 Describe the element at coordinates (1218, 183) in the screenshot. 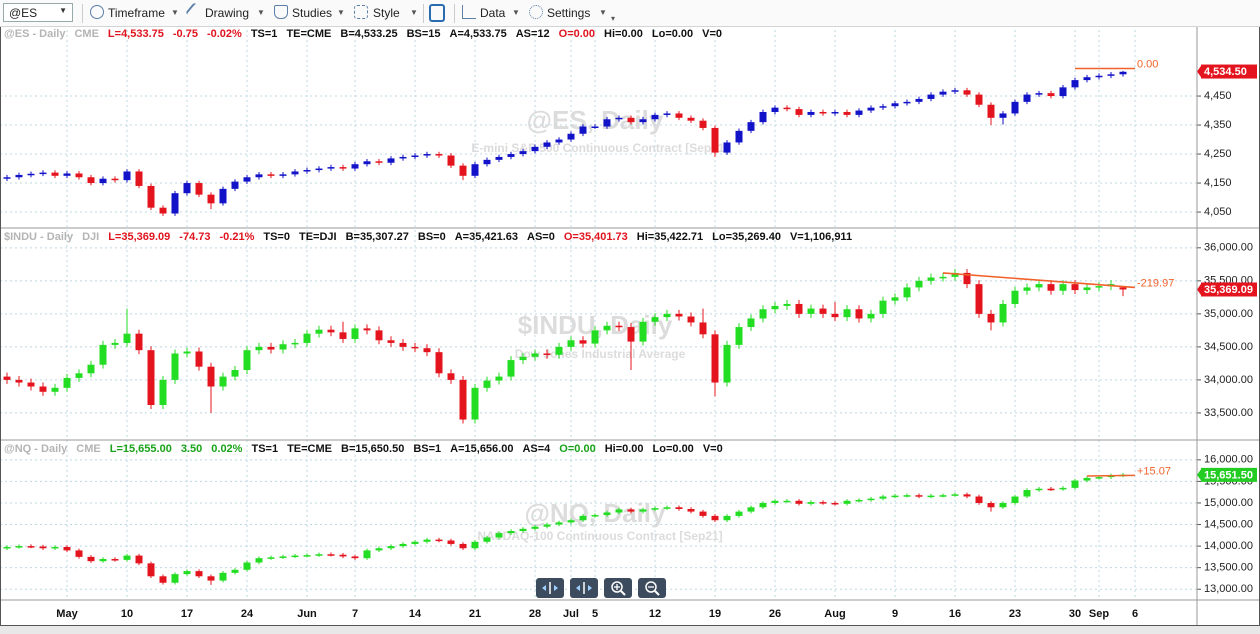

I see `y-tick-label: 4,150` at that location.